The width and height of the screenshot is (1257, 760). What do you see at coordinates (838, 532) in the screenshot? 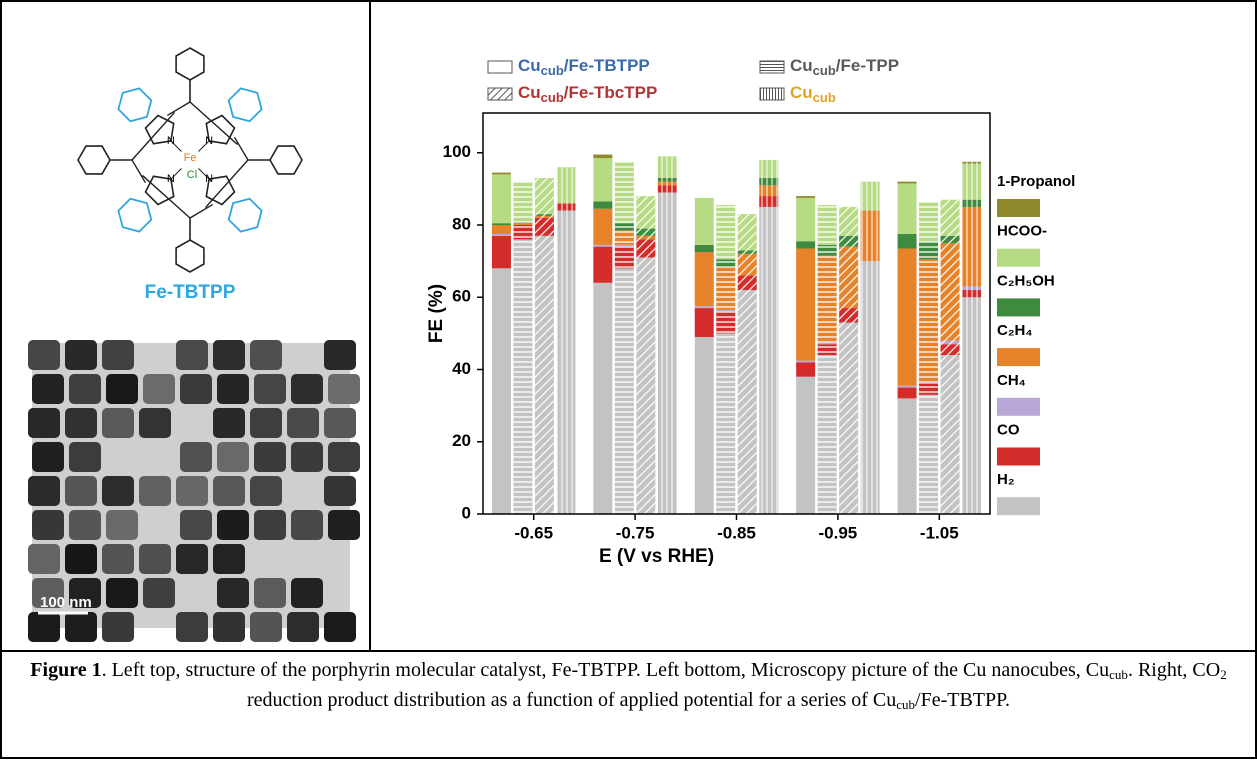
I see `x-tick-label: -0.95` at bounding box center [838, 532].